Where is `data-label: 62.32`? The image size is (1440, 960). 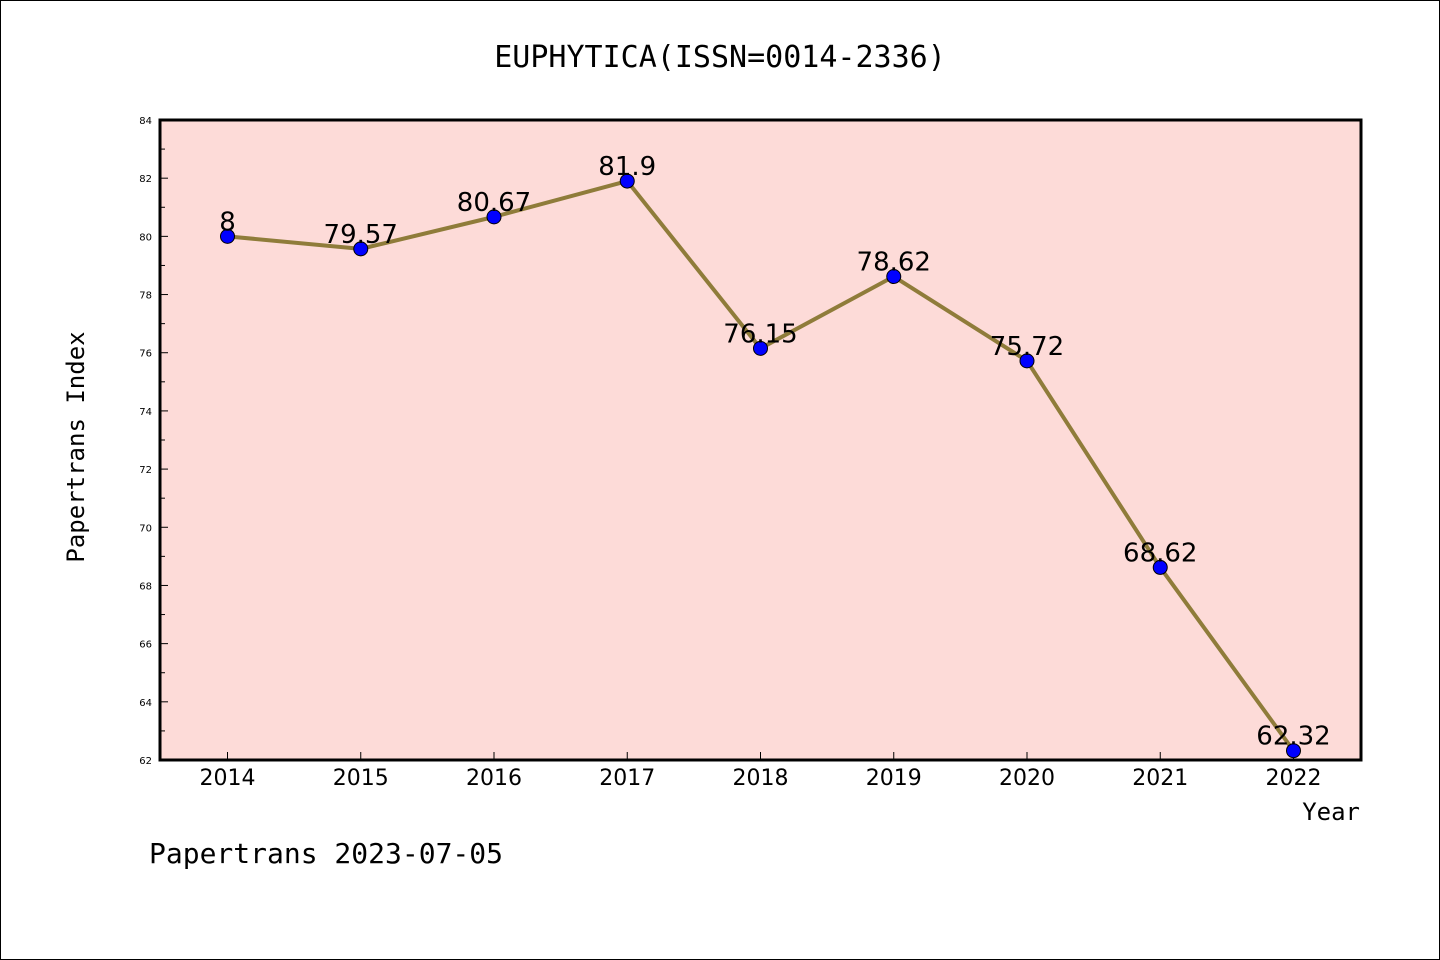
data-label: 62.32 is located at coordinates (1293, 737).